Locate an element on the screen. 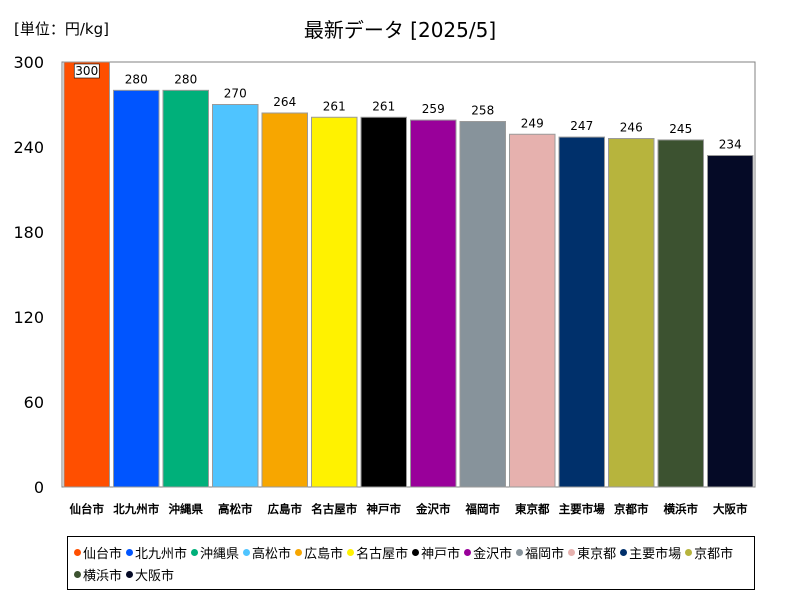 This screenshot has width=800, height=600. x-tick-label: 東京都 is located at coordinates (532, 509).